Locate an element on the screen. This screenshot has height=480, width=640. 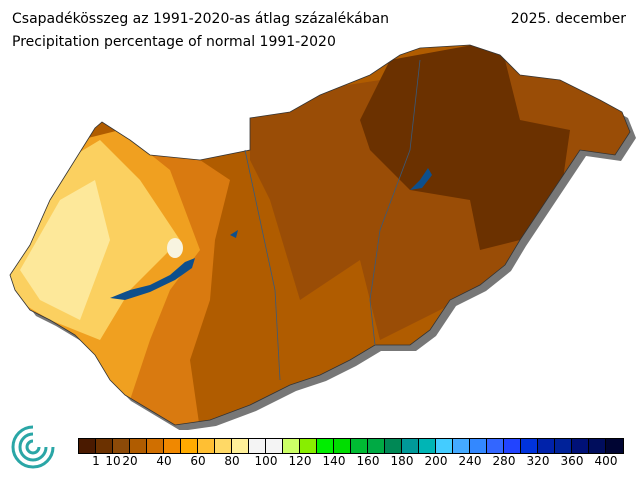
legend-tick-label: 240 is located at coordinates (470, 461).